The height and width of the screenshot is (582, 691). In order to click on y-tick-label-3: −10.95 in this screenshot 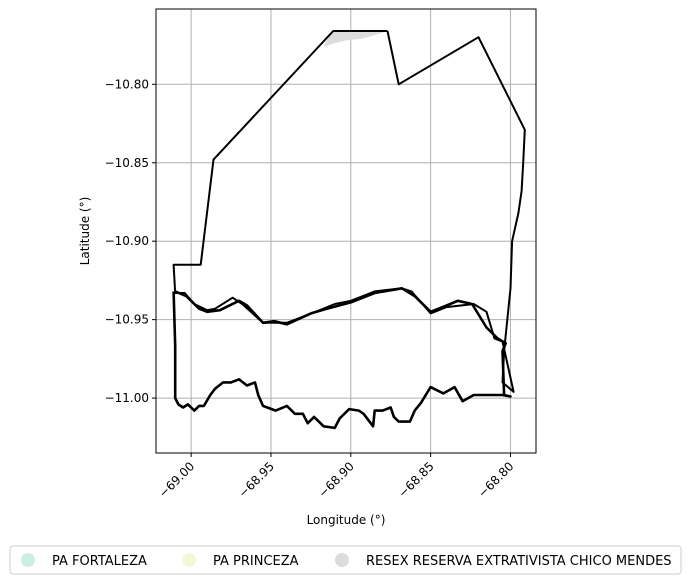, I will do `click(127, 320)`.